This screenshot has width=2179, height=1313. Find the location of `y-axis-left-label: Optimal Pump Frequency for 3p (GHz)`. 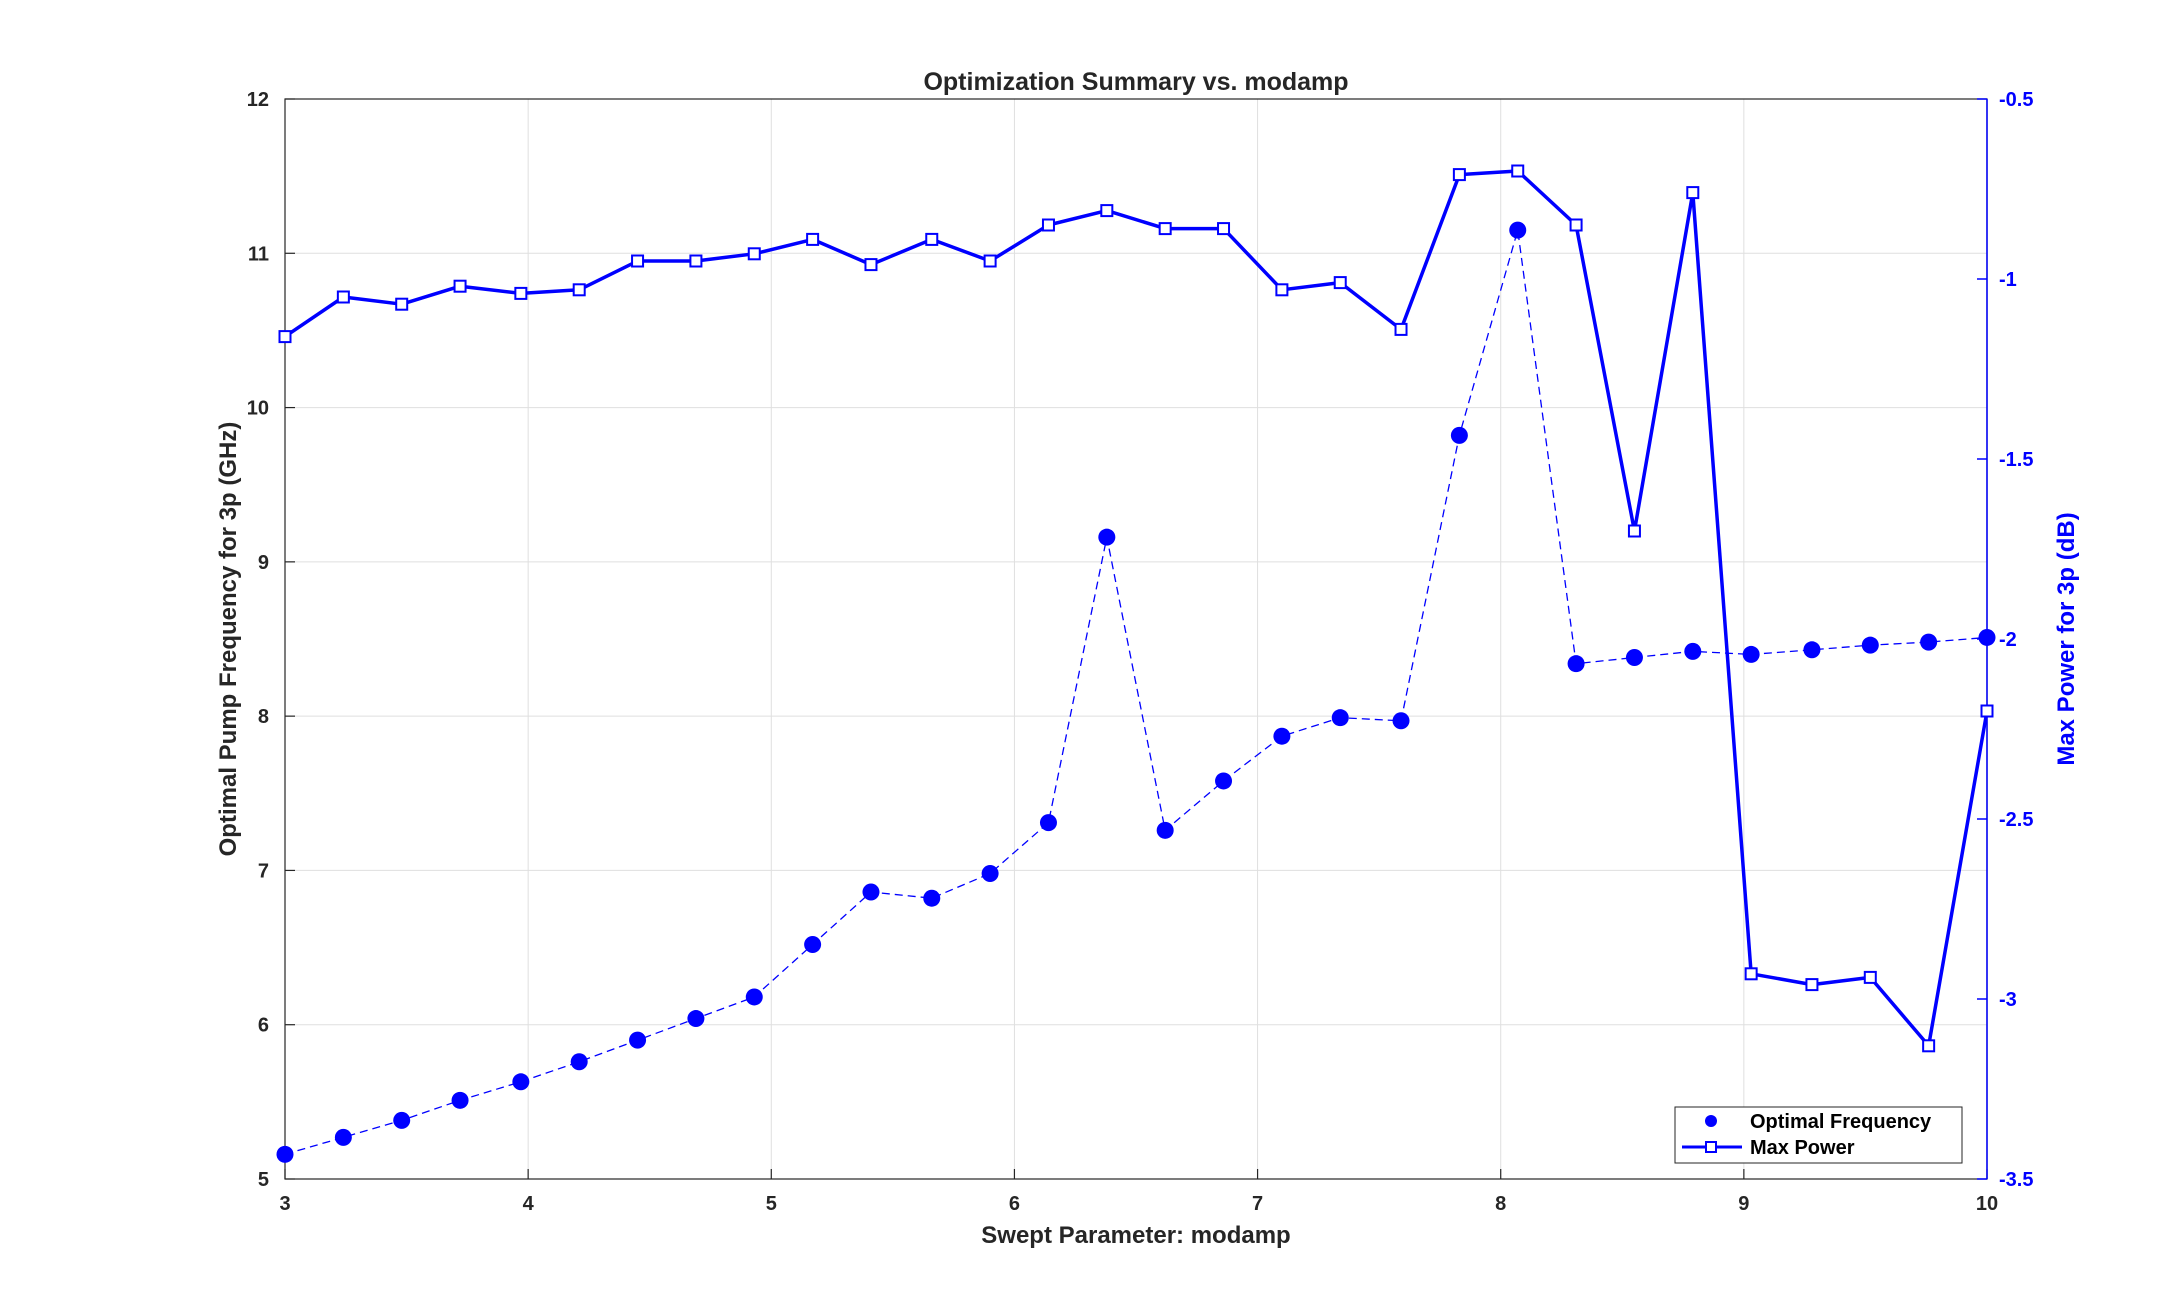

y-axis-left-label: Optimal Pump Frequency for 3p (GHz) is located at coordinates (228, 639).